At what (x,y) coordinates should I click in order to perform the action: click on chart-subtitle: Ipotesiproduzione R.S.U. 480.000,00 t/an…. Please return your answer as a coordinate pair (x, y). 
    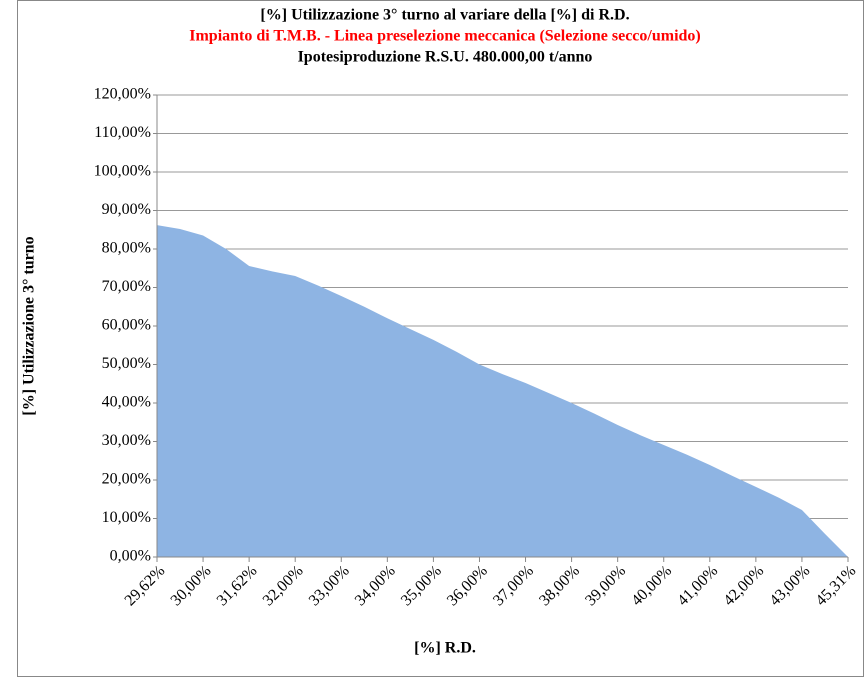
    Looking at the image, I should click on (445, 57).